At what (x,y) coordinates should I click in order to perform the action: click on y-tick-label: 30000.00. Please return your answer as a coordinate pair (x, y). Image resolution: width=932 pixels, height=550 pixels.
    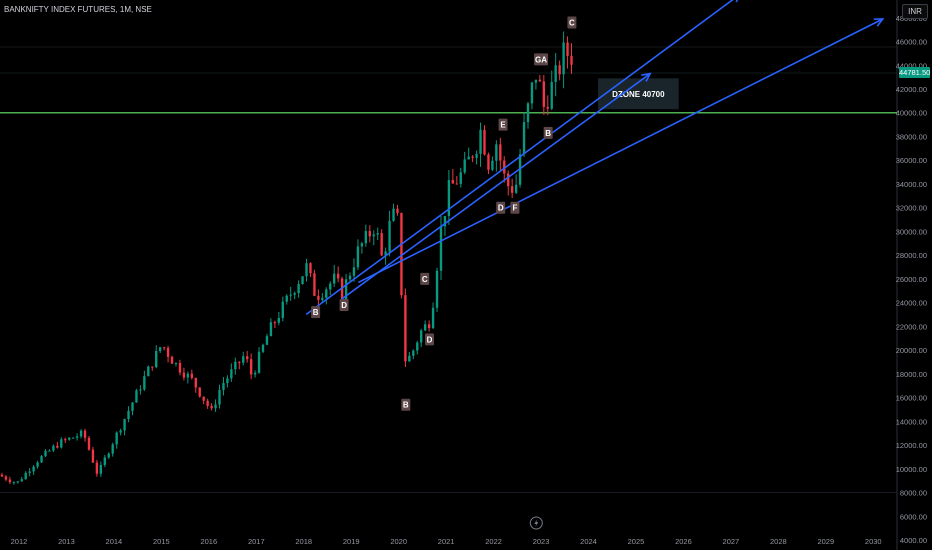
    Looking at the image, I should click on (911, 231).